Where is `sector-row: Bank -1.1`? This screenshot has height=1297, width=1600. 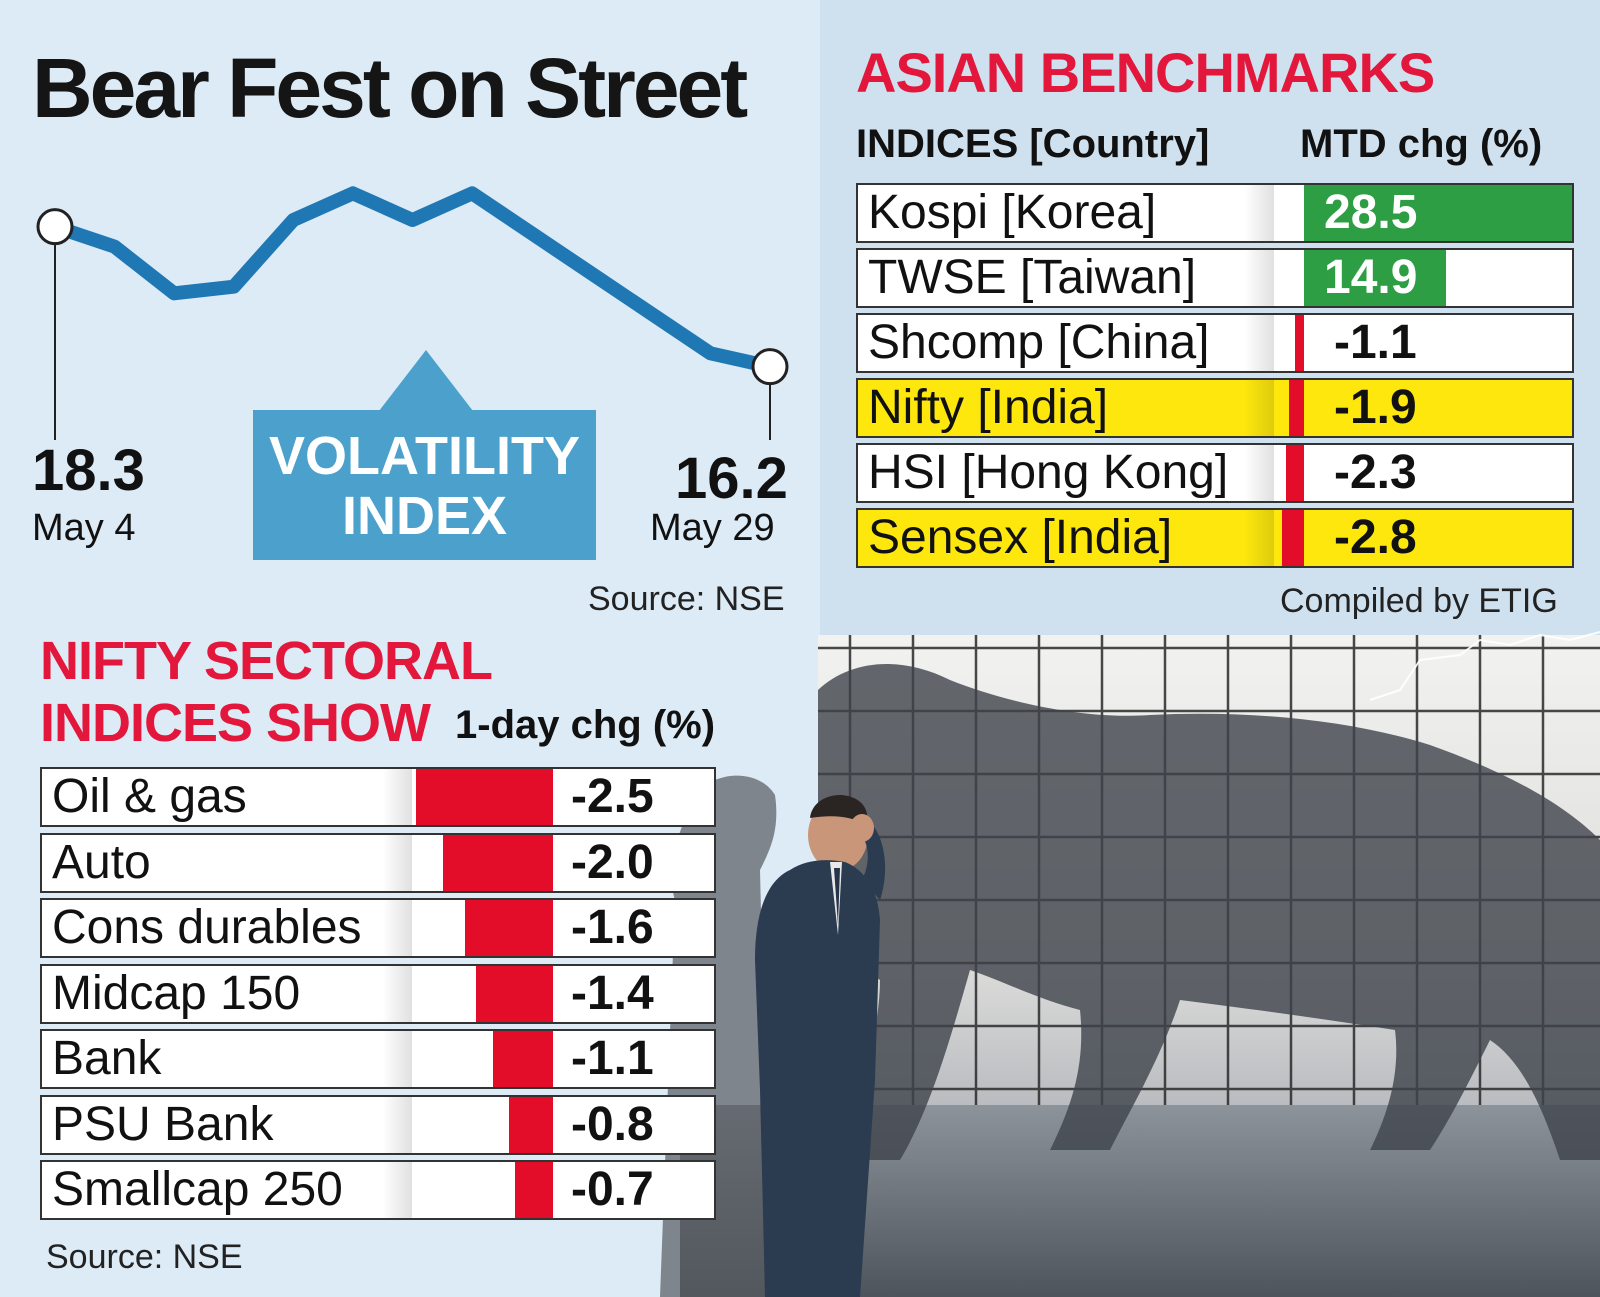
sector-row: Bank -1.1 is located at coordinates (378, 1059).